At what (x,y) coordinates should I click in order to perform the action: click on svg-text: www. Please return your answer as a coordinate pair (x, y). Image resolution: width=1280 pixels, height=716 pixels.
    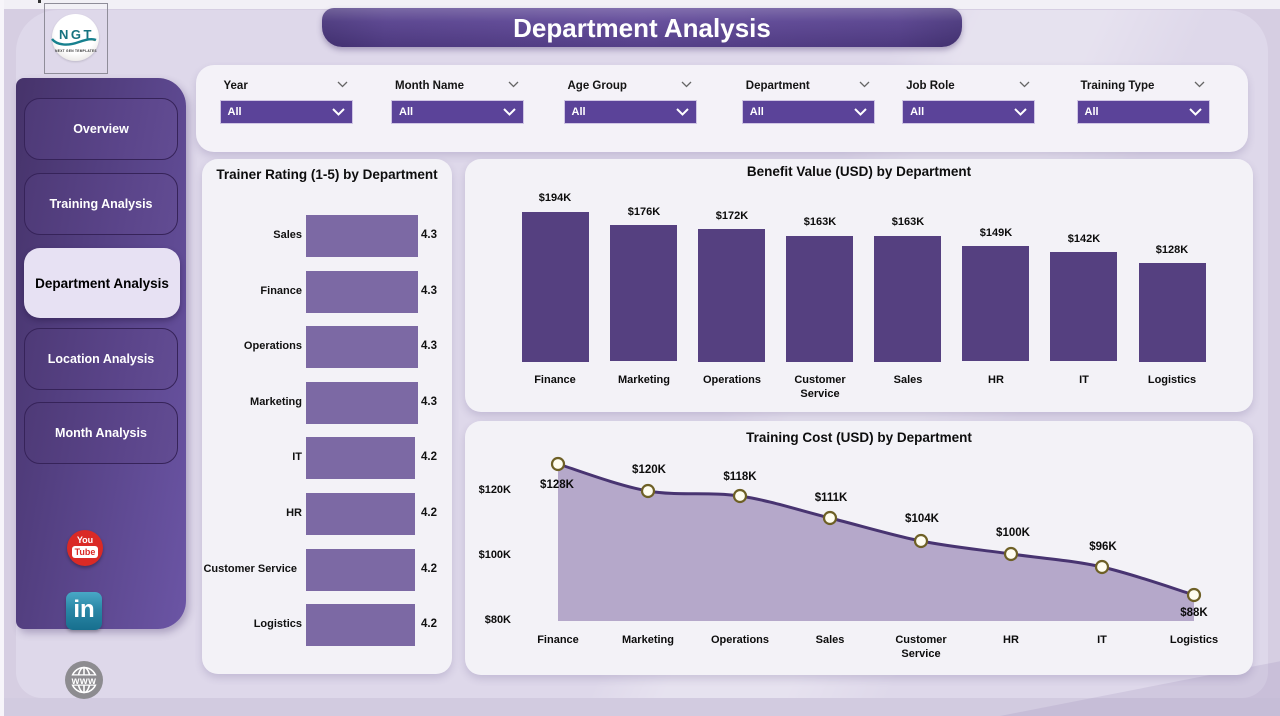
    Looking at the image, I should click on (84, 681).